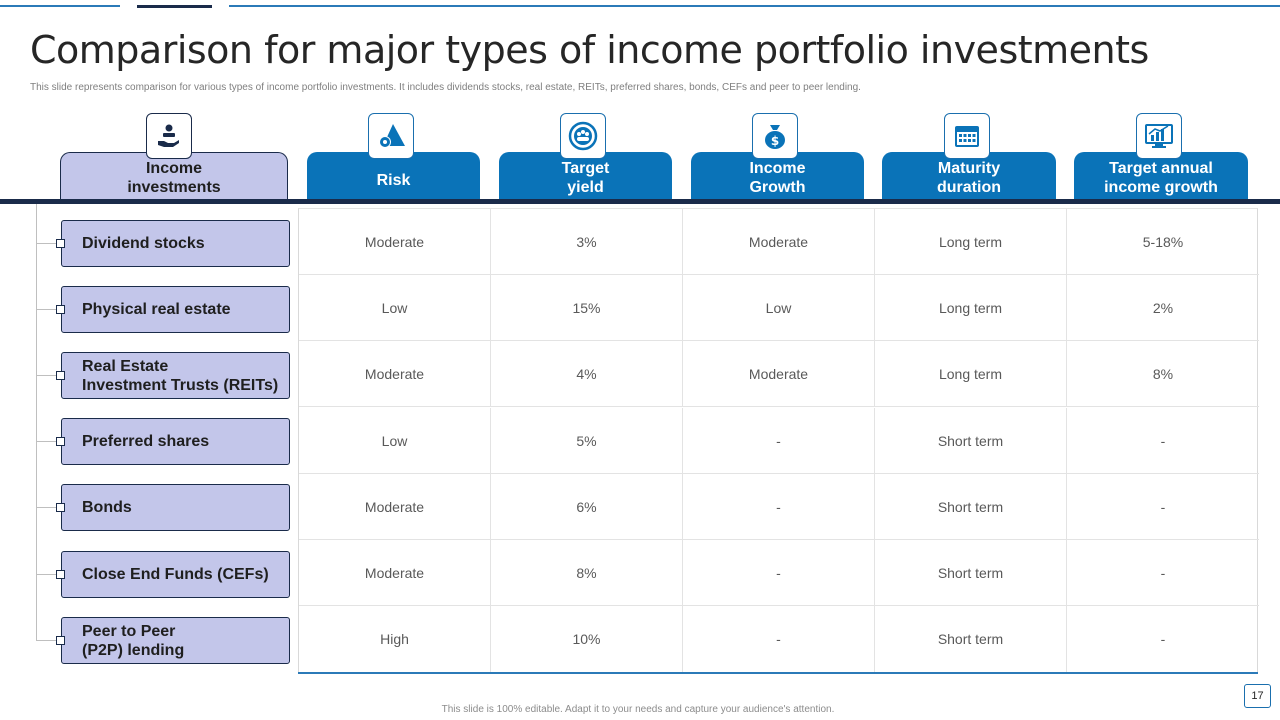 The height and width of the screenshot is (720, 1280). Describe the element at coordinates (583, 136) in the screenshot. I see `target-people-icon` at that location.